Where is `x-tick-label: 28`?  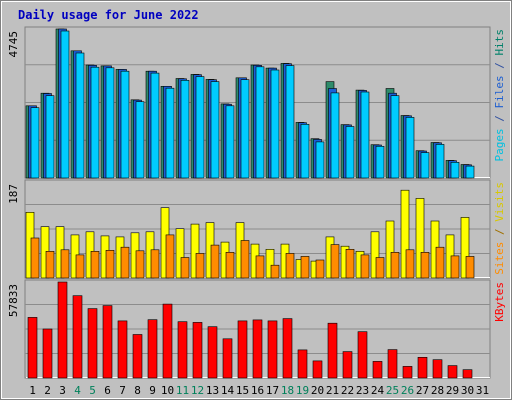
x-tick-label: 28 is located at coordinates (437, 390).